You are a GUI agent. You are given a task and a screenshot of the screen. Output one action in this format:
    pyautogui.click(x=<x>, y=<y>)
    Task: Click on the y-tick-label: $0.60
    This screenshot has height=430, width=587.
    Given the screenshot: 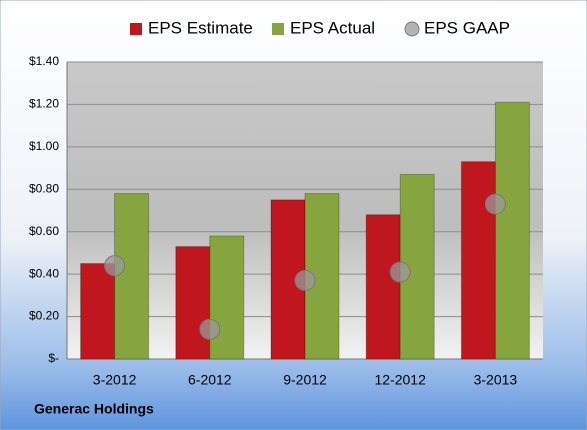 What is the action you would take?
    pyautogui.click(x=44, y=231)
    